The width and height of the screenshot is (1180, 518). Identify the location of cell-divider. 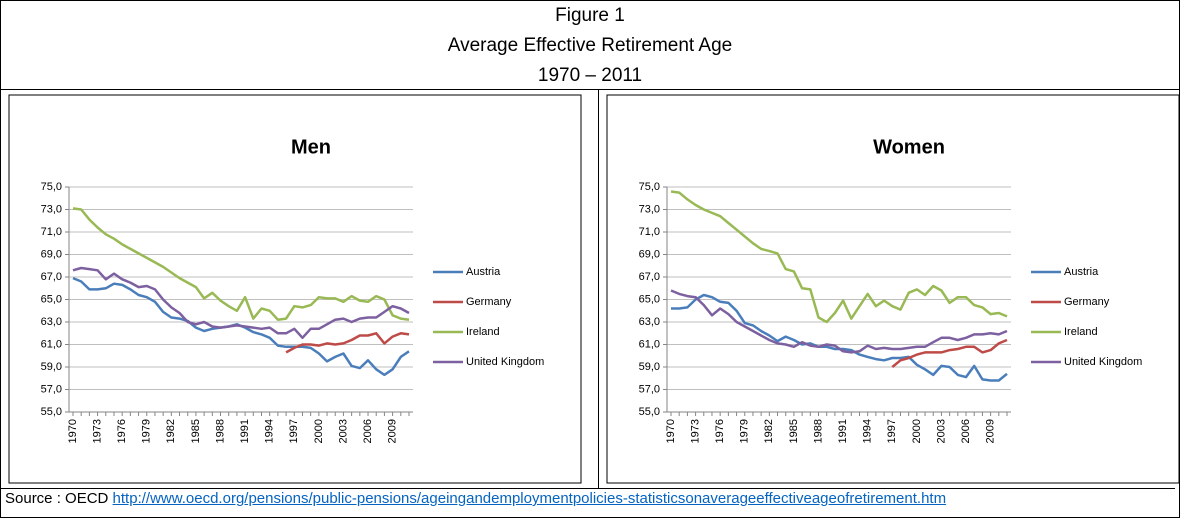
(598, 288).